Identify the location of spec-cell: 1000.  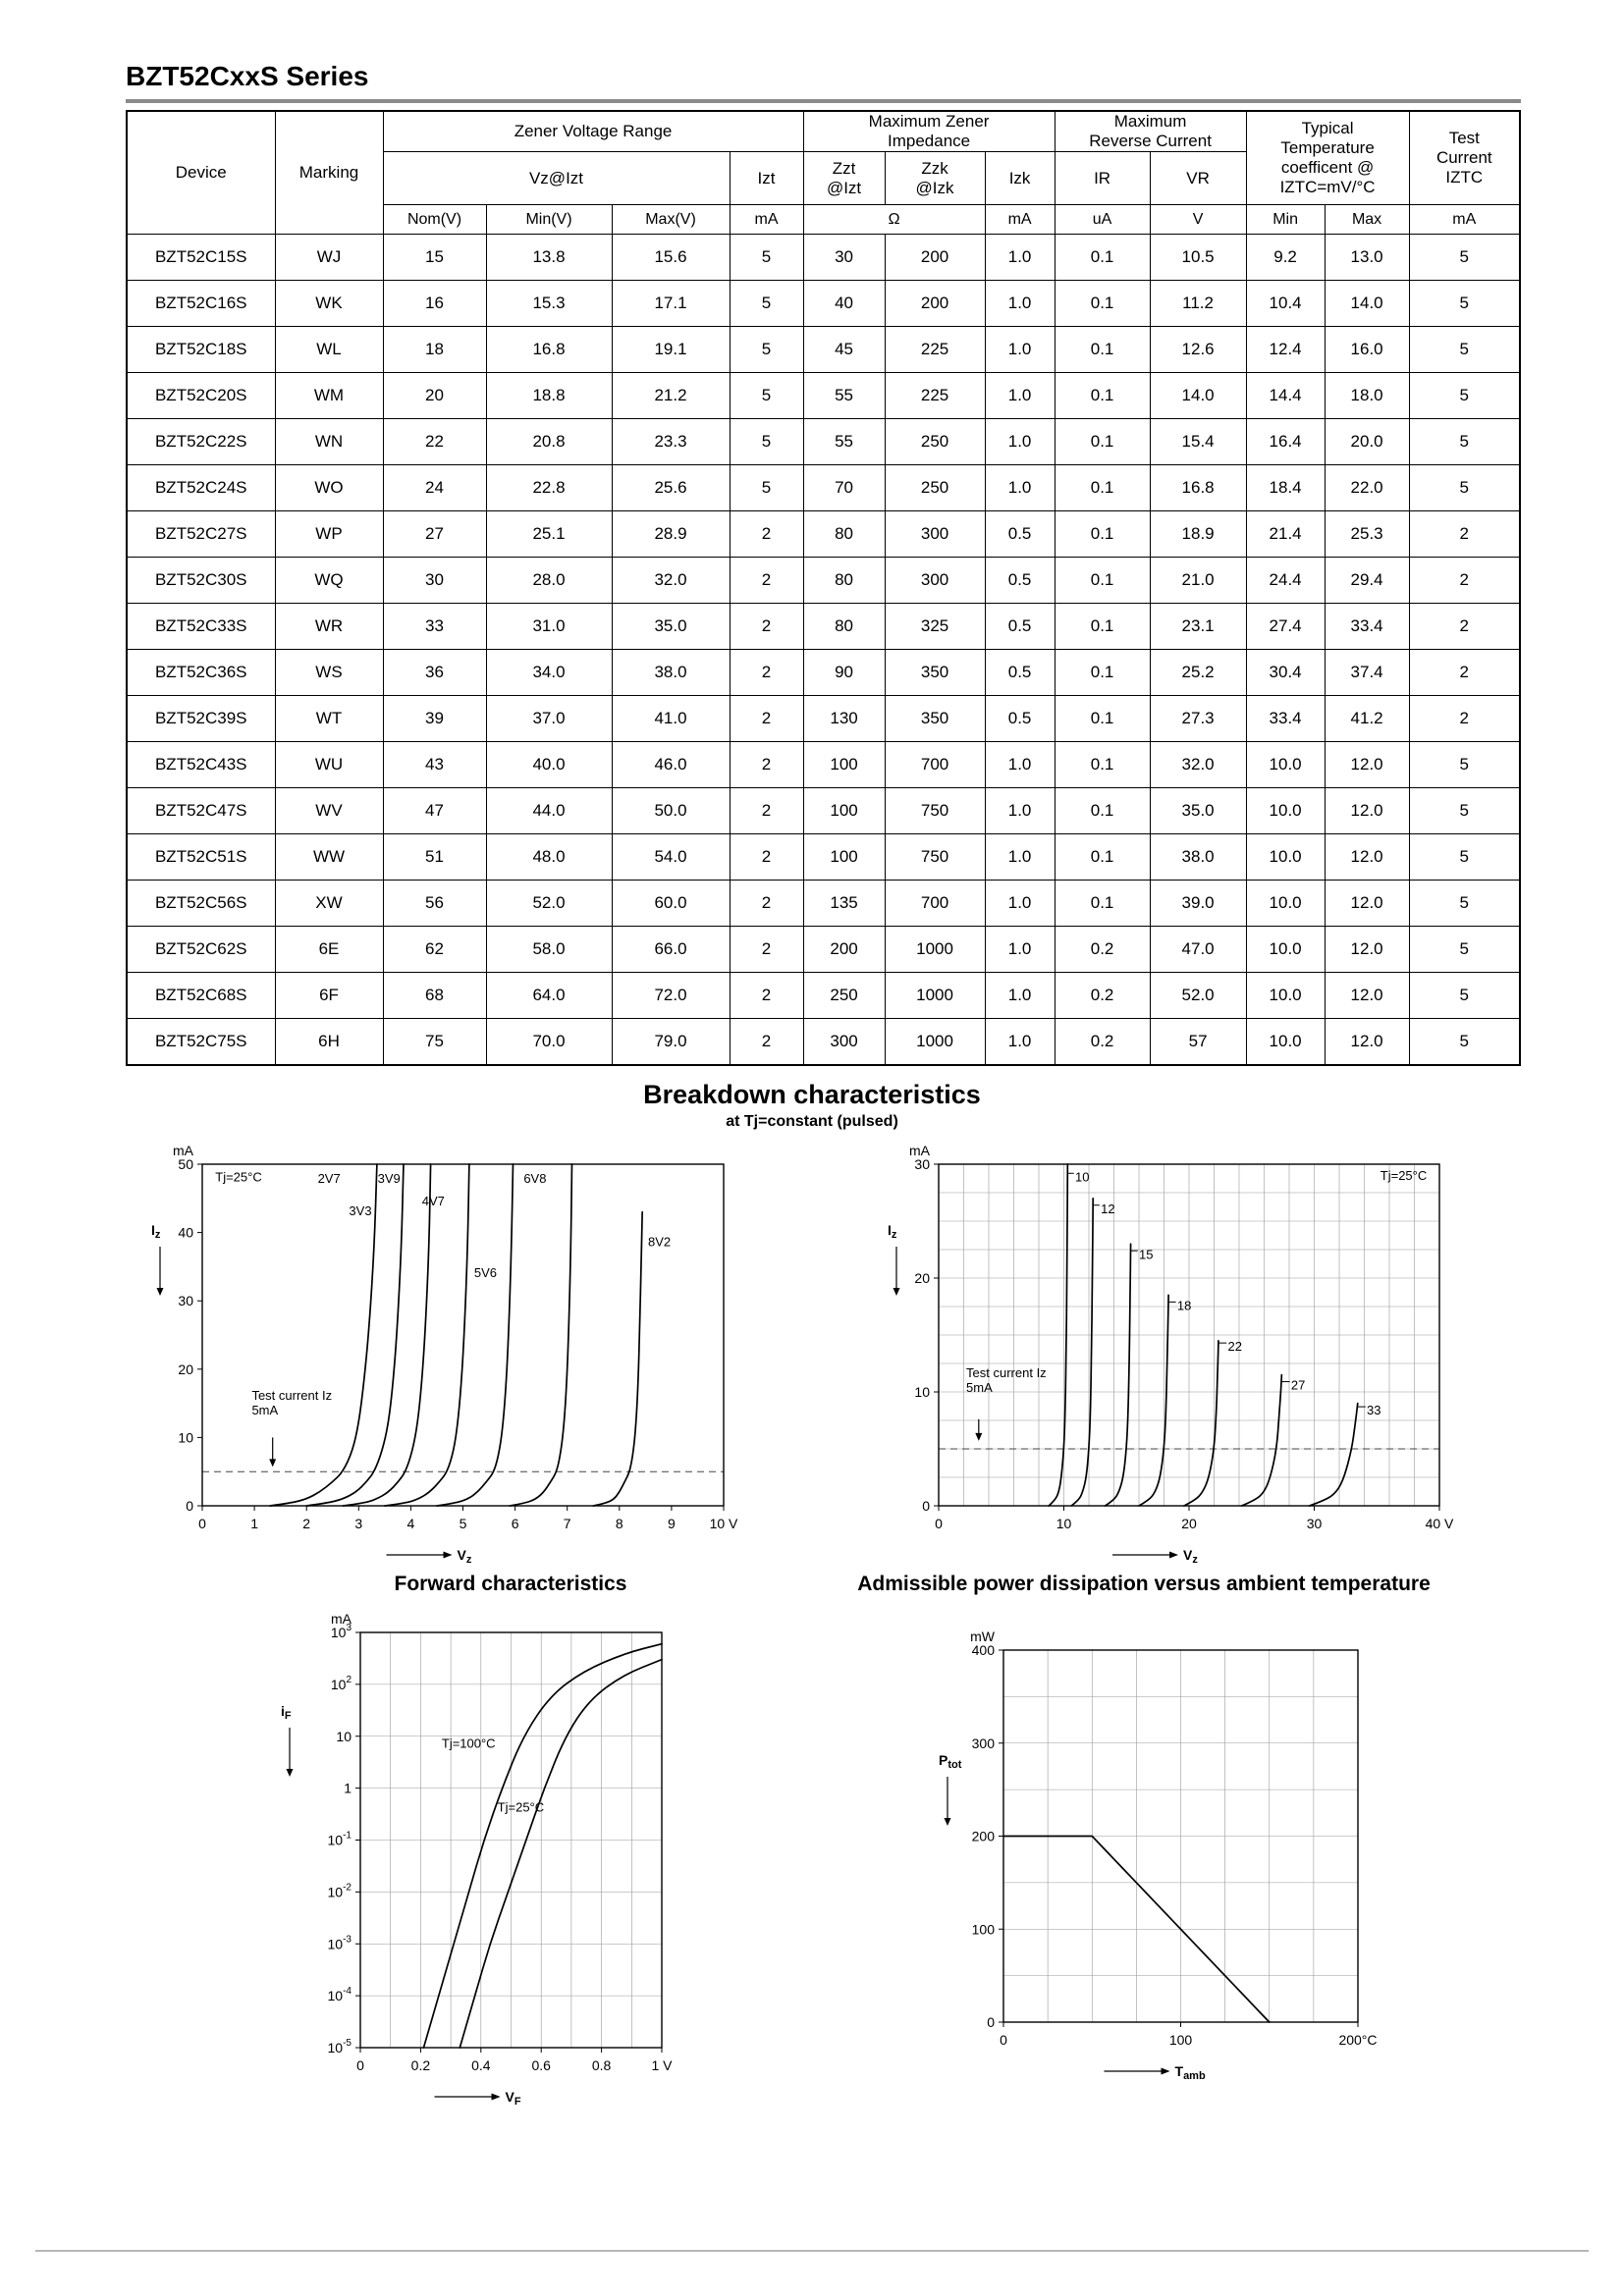
(935, 996).